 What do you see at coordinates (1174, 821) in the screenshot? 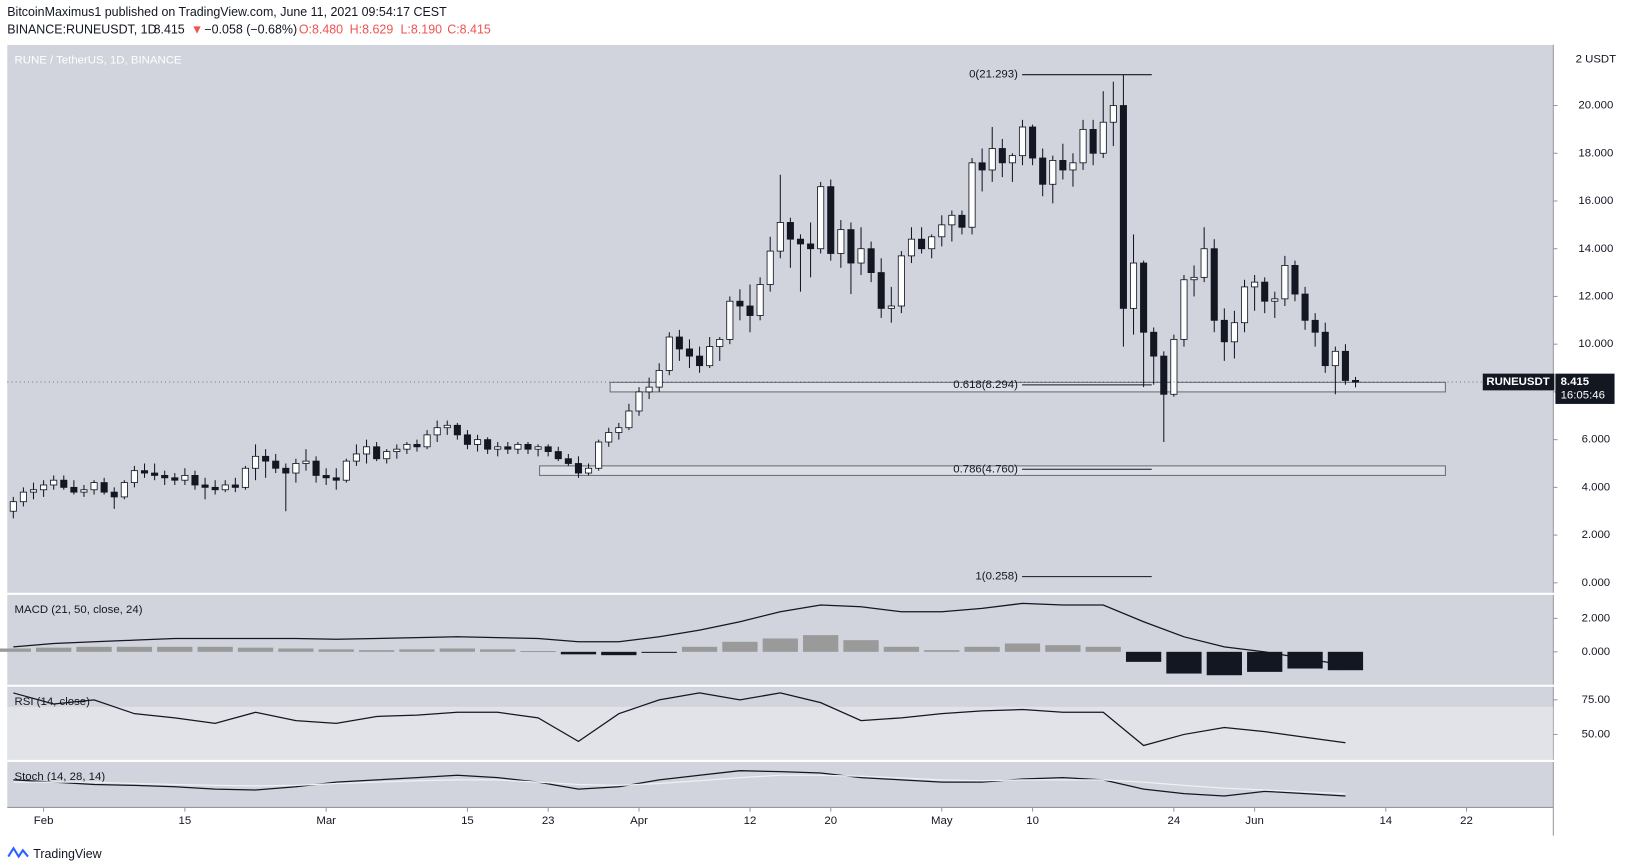
I see `x-tick-label: 24` at bounding box center [1174, 821].